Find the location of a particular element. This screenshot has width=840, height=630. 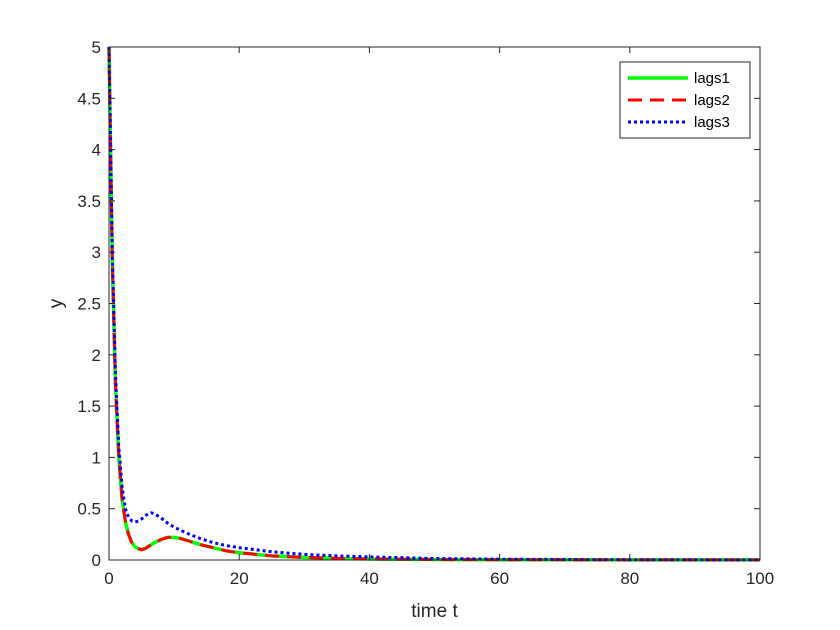

x-tick-label: 60 is located at coordinates (499, 578).